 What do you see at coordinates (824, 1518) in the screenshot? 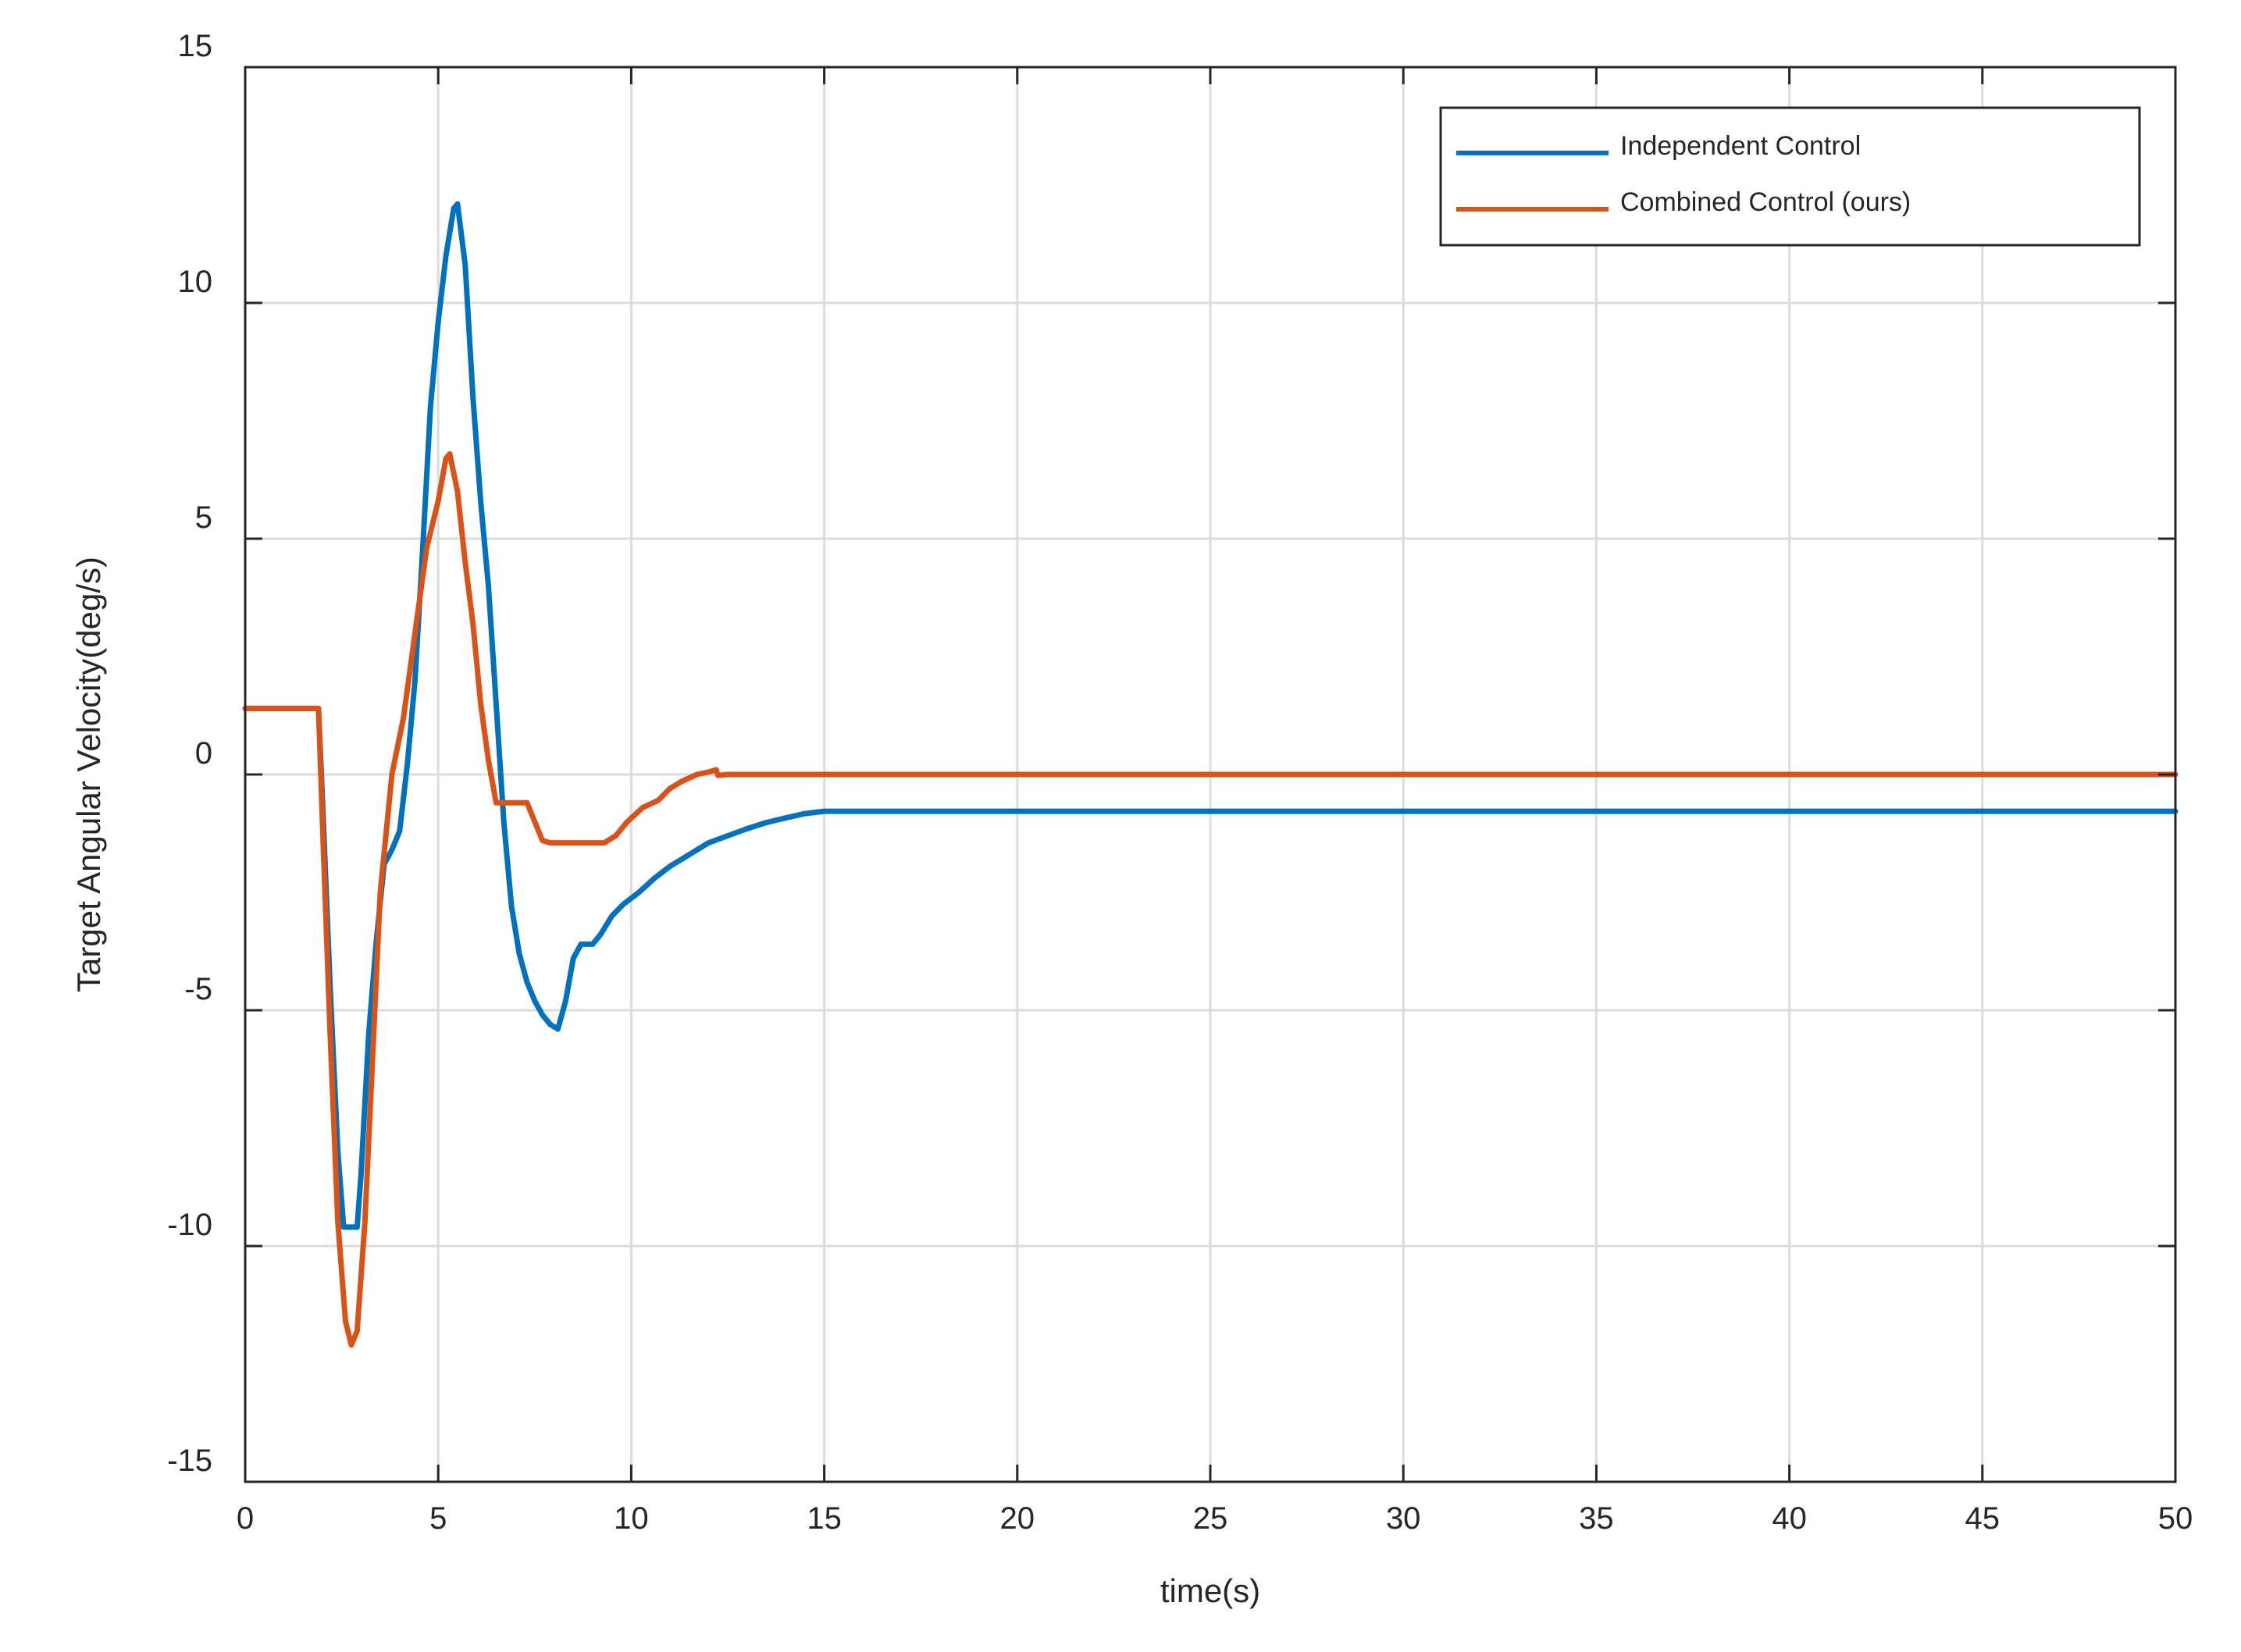
I see `x-tick-label: 15` at bounding box center [824, 1518].